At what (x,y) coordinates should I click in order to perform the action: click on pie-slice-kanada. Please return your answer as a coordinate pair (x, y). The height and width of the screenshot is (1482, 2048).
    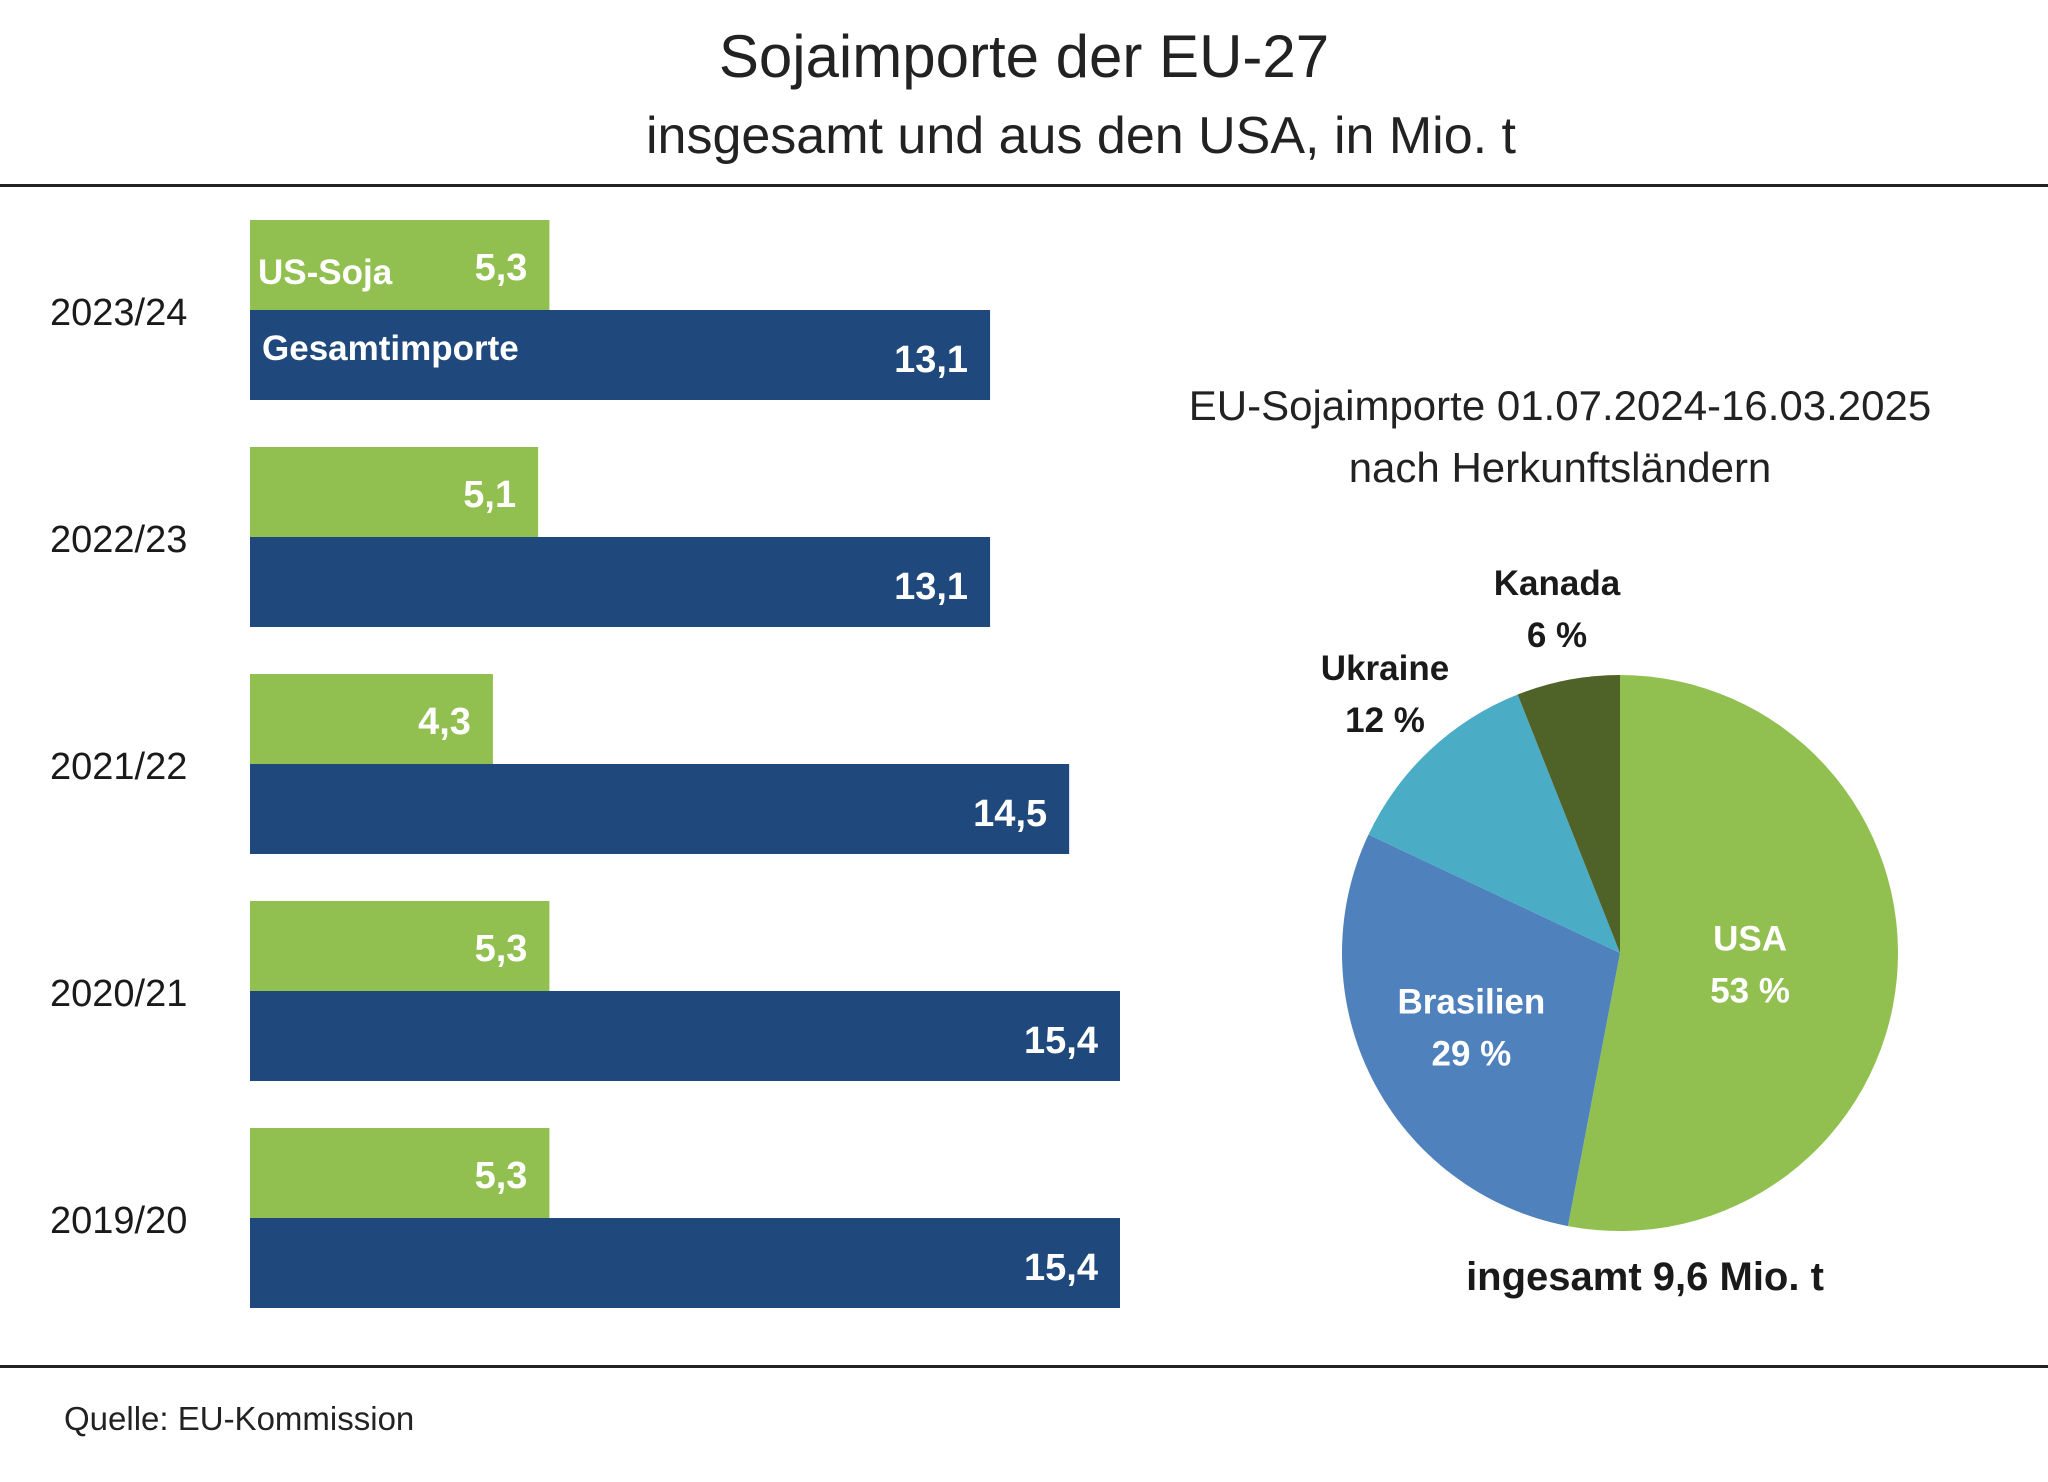
    Looking at the image, I should click on (1568, 814).